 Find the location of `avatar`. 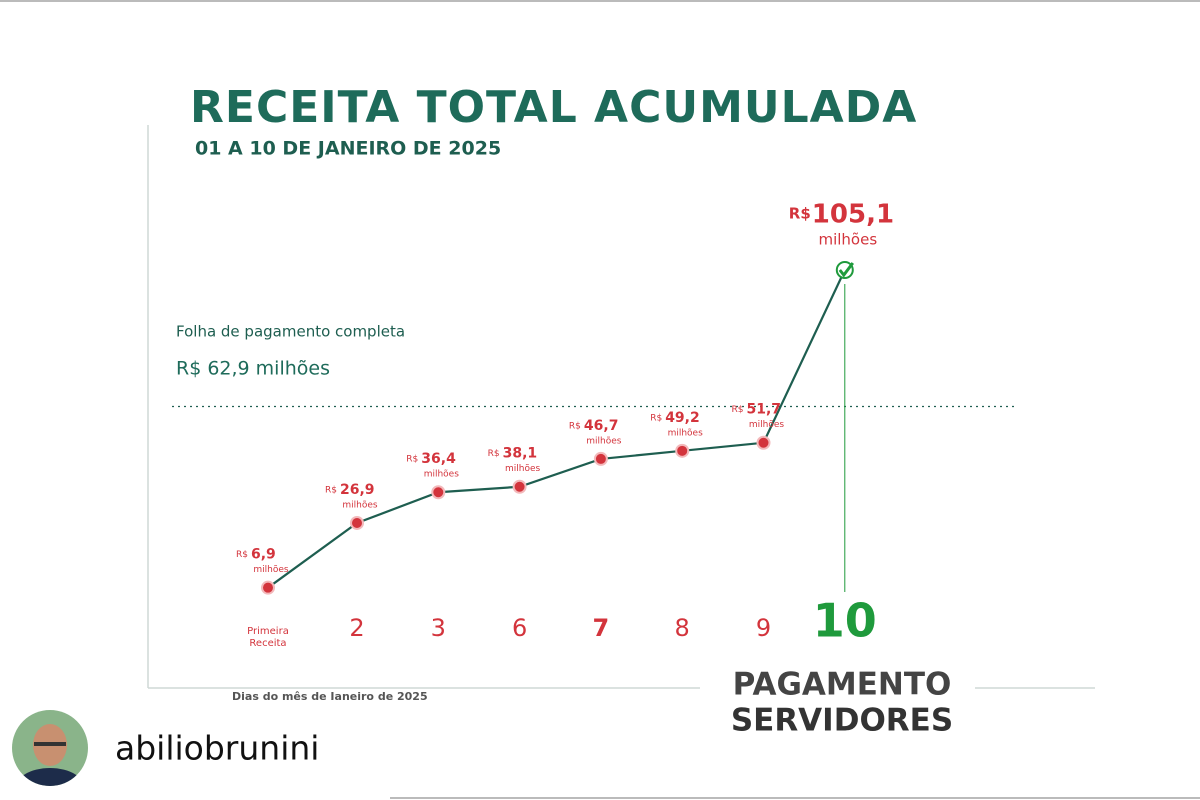

avatar is located at coordinates (50, 754).